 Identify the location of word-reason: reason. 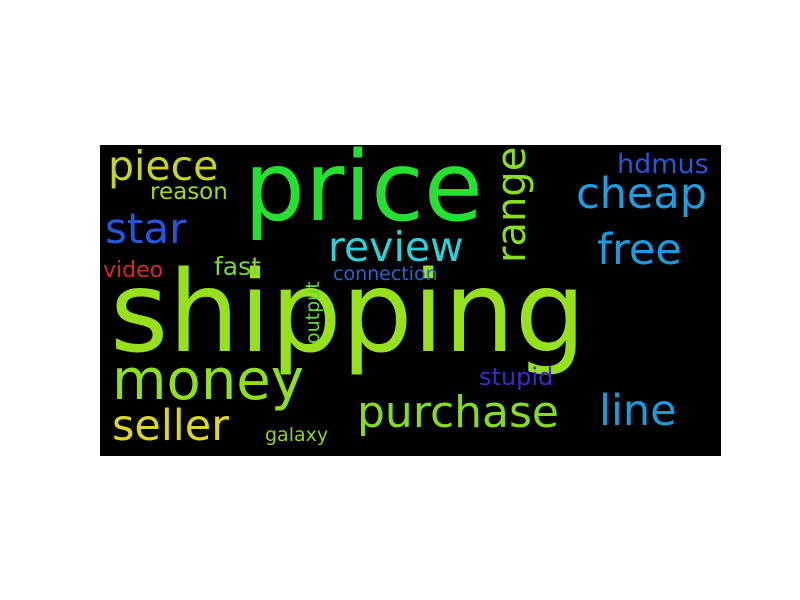
(189, 192).